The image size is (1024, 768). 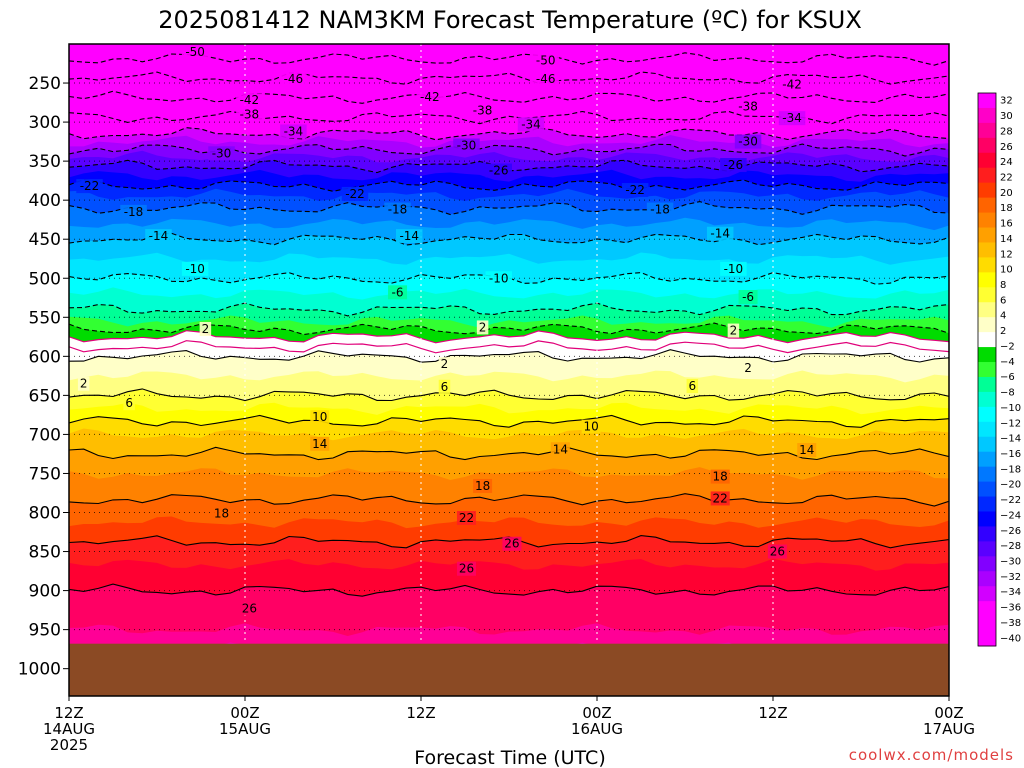 I want to click on colorbar-label: 20, so click(x=1006, y=193).